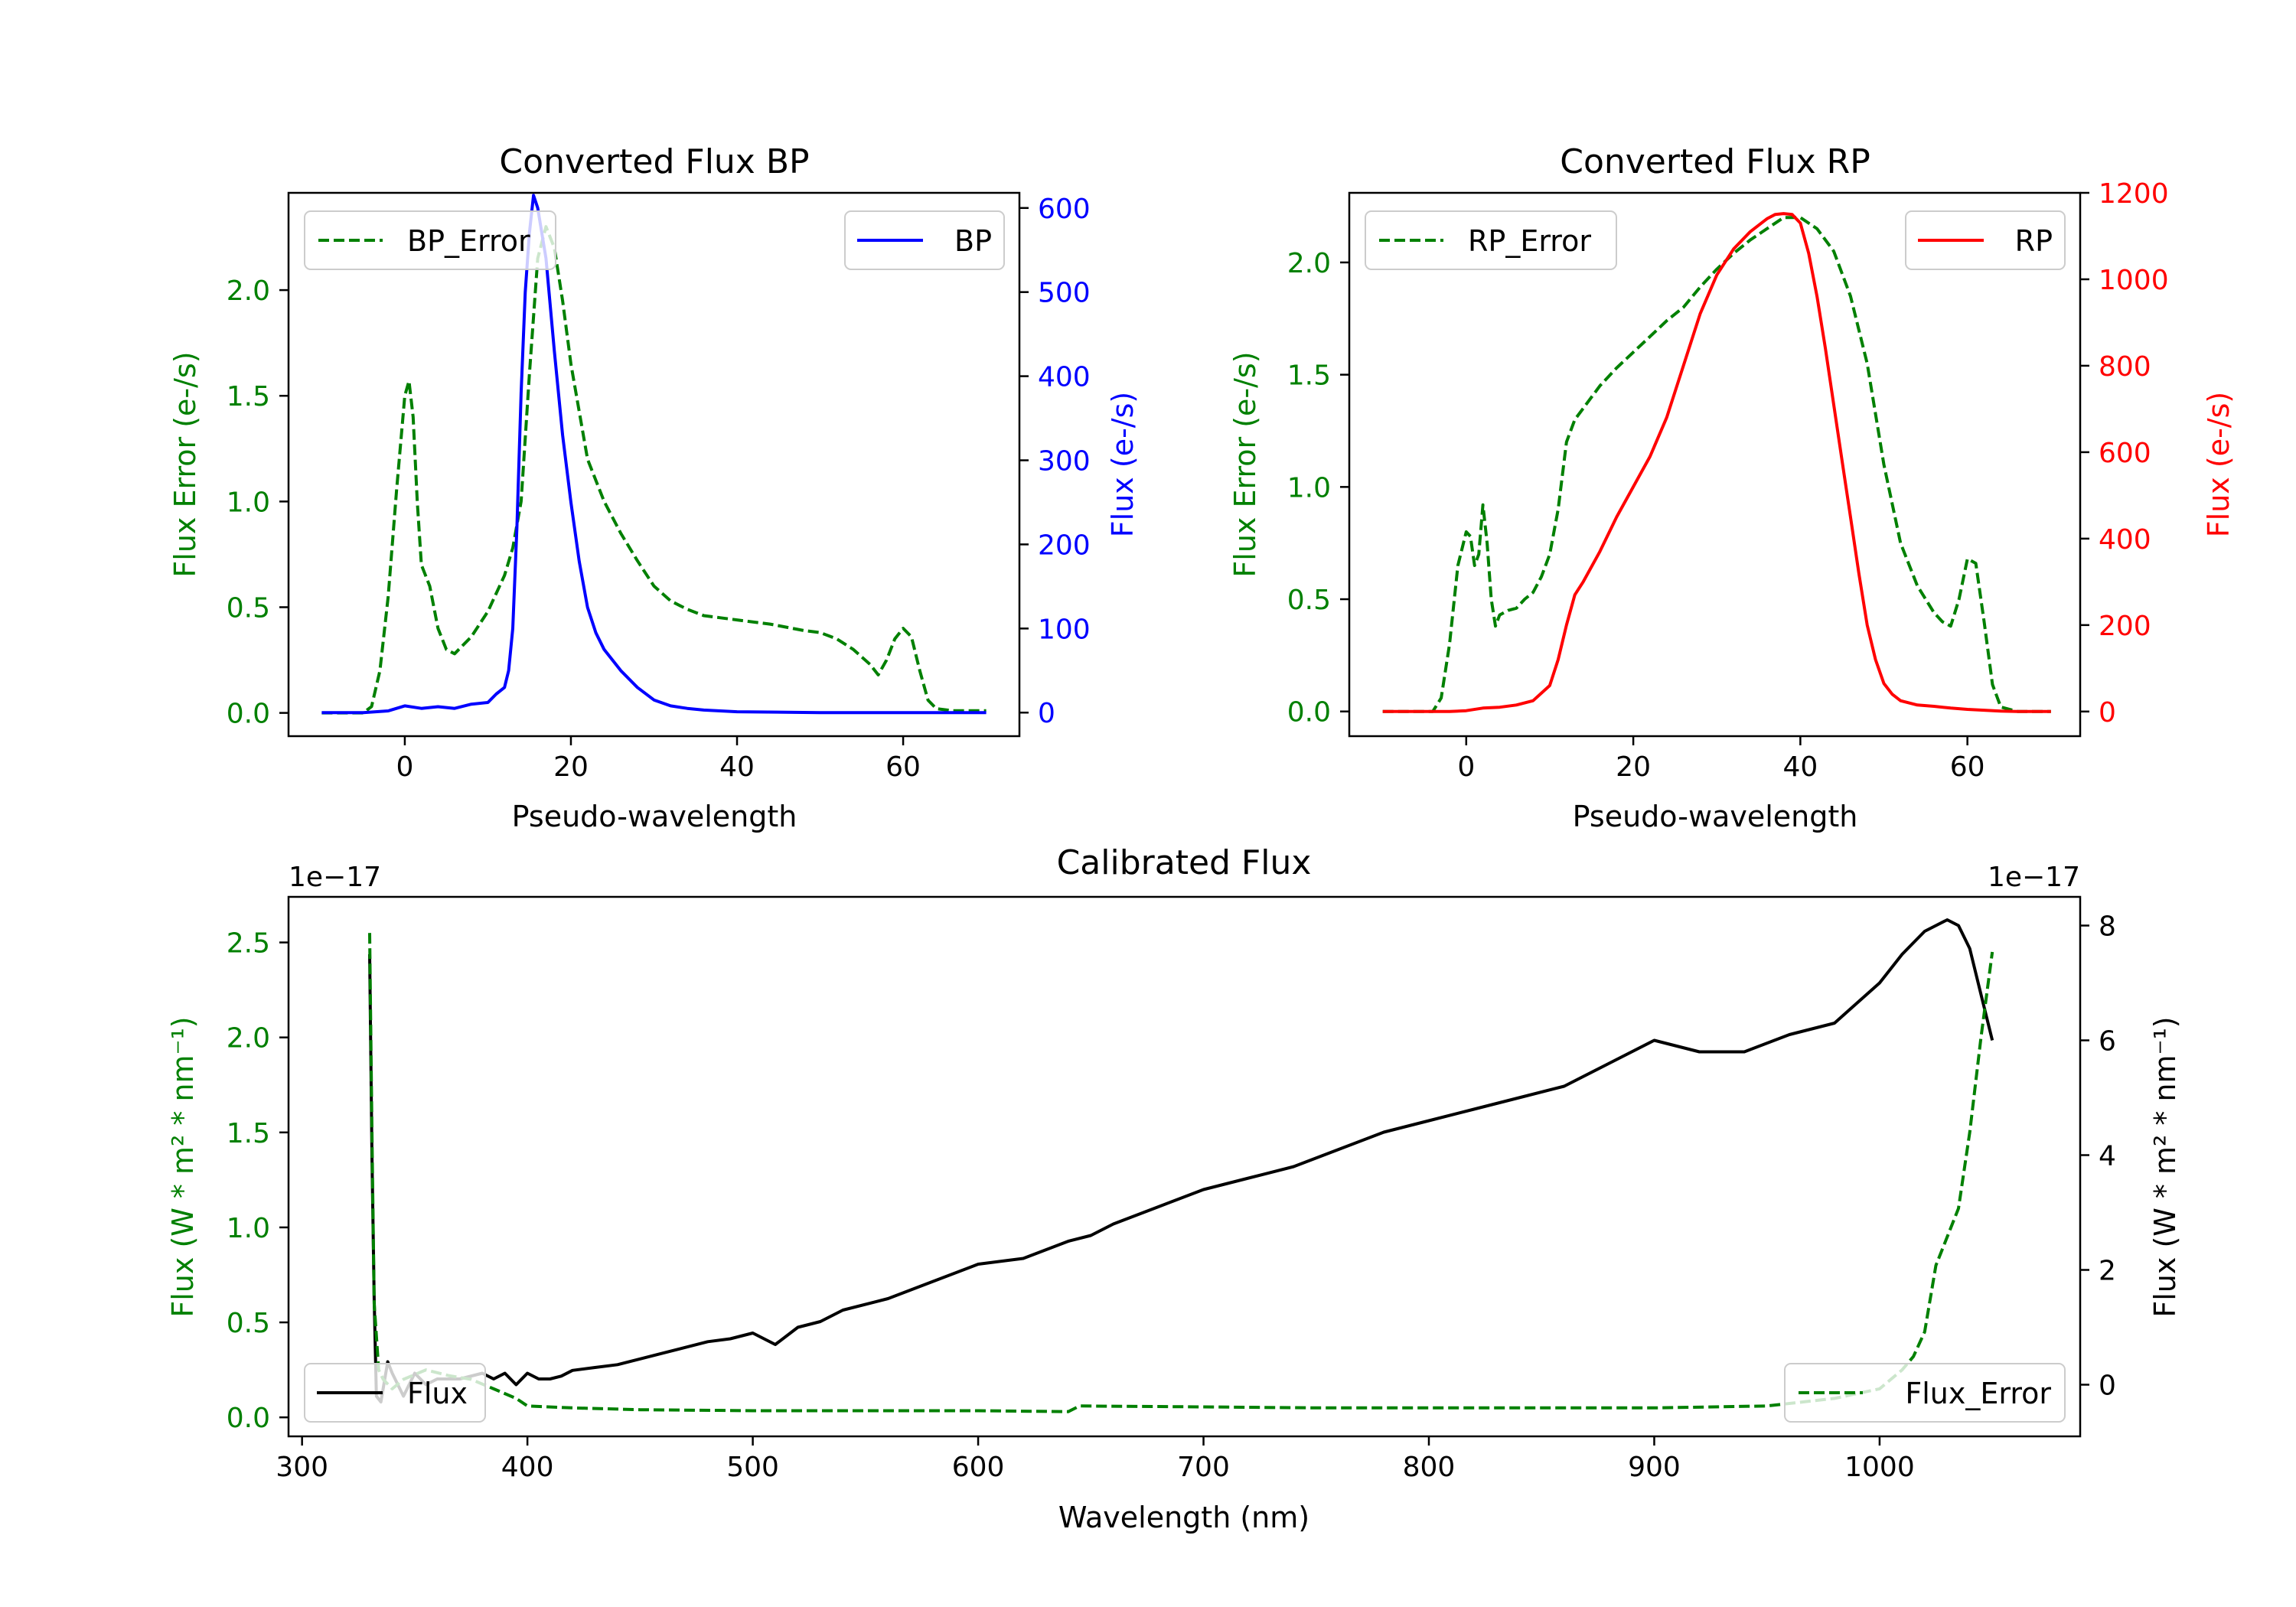 This screenshot has height=1607, width=2296. I want to click on bp-right-tick-label: 500, so click(1064, 293).